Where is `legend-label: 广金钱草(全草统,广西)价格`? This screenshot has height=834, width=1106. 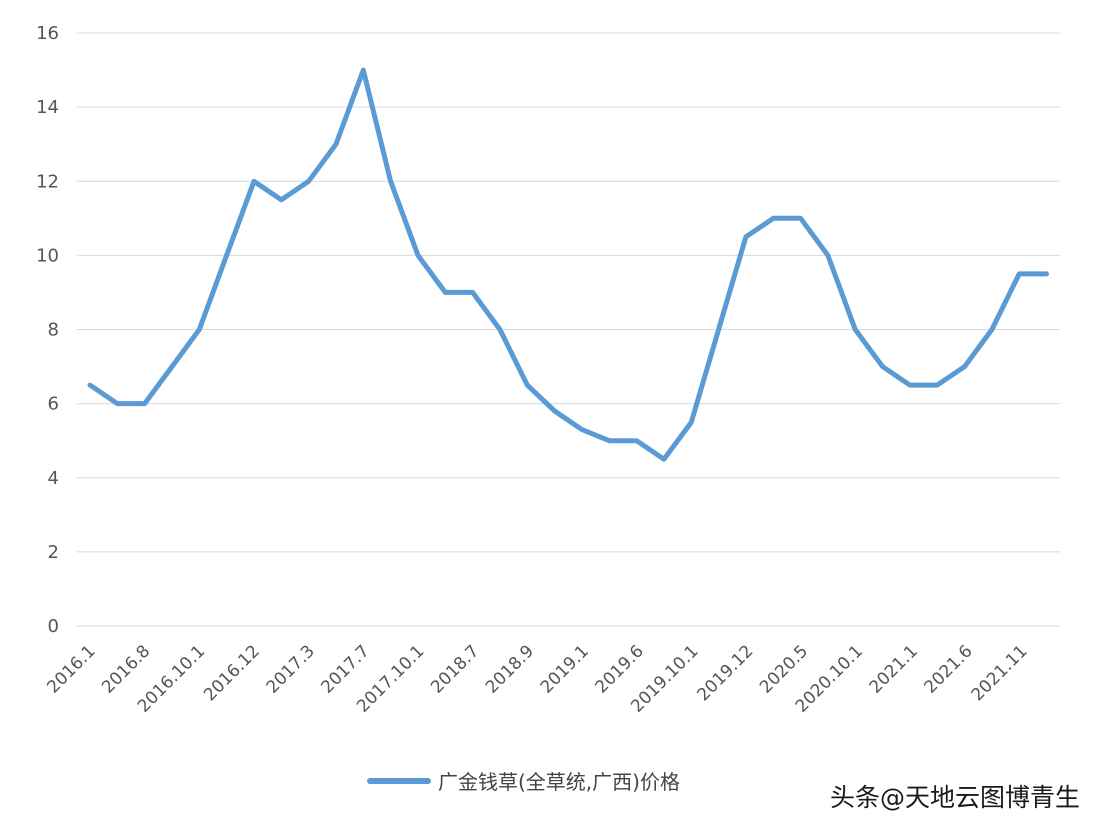 legend-label: 广金钱草(全草统,广西)价格 is located at coordinates (559, 782).